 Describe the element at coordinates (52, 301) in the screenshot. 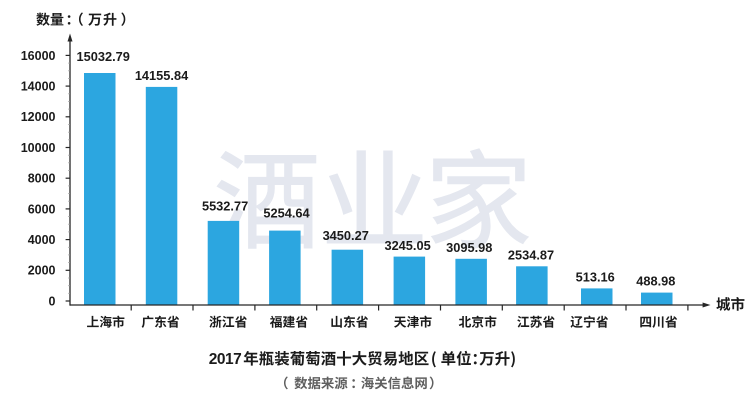

I see `svg-text: 0` at that location.